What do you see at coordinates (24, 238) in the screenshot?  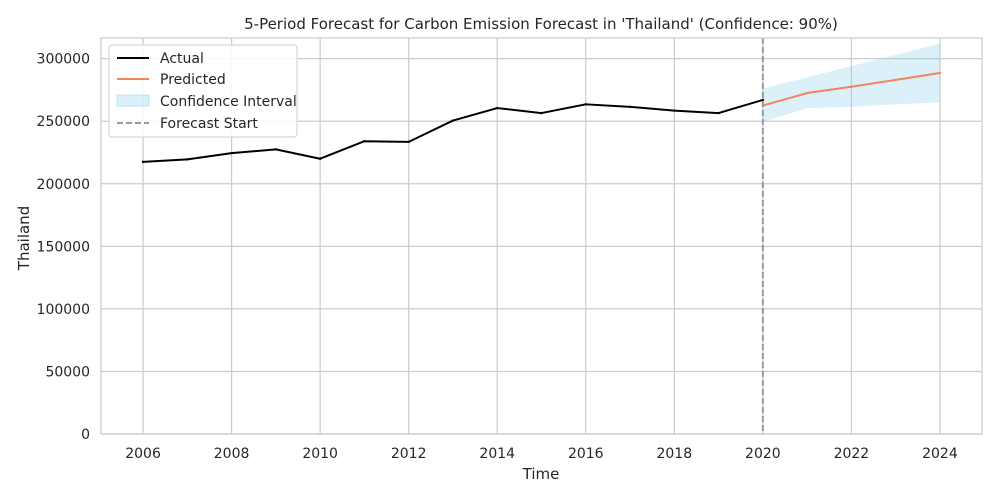 I see `y-axis-label: Thailand` at bounding box center [24, 238].